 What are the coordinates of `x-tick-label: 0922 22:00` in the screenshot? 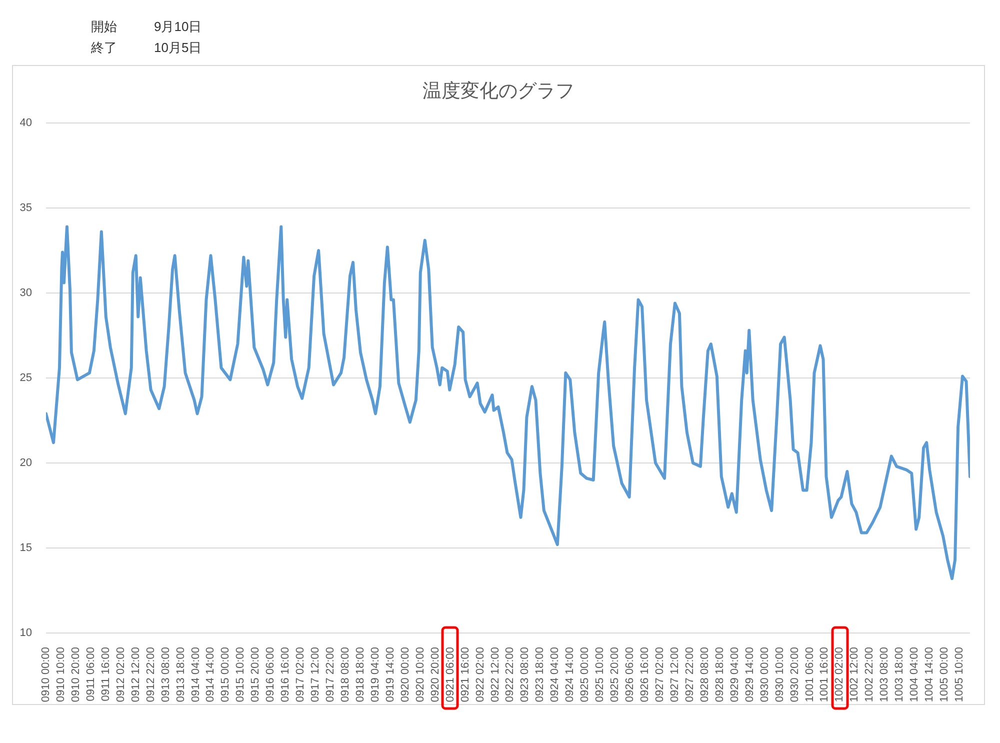 It's located at (510, 674).